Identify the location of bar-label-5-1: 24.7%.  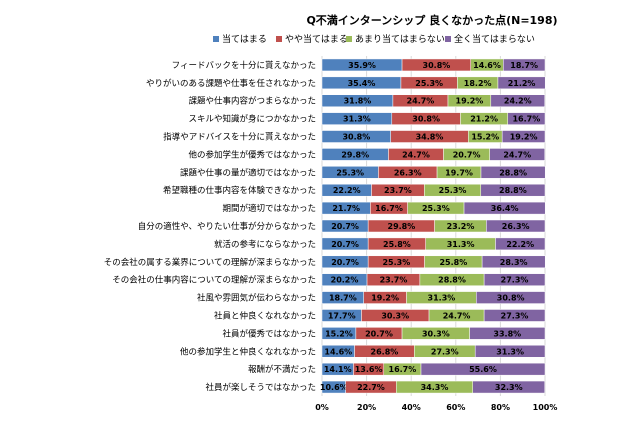
(416, 154).